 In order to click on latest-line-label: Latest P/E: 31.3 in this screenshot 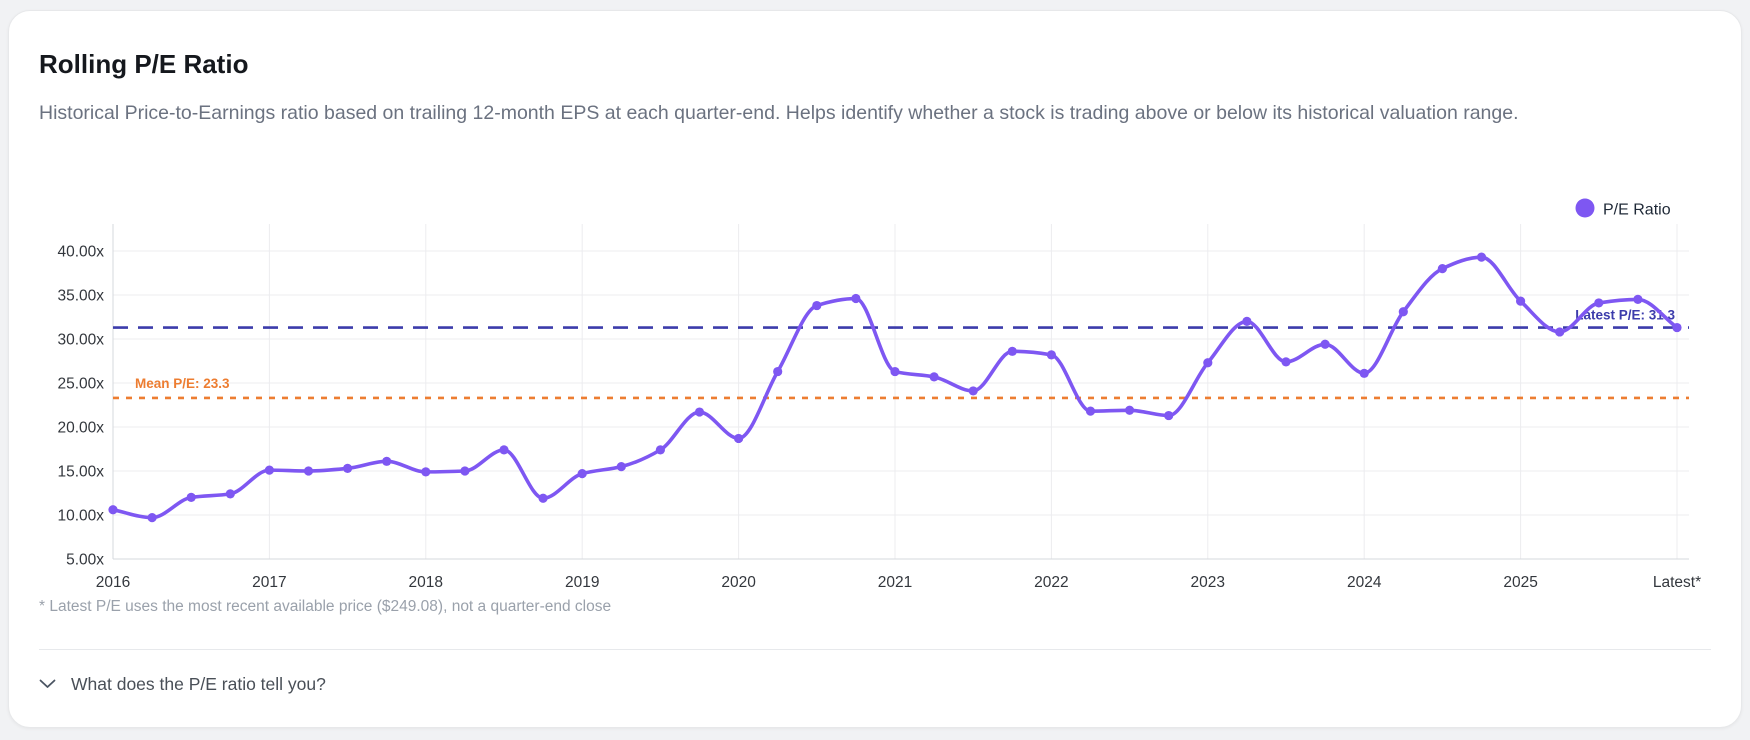, I will do `click(1625, 315)`.